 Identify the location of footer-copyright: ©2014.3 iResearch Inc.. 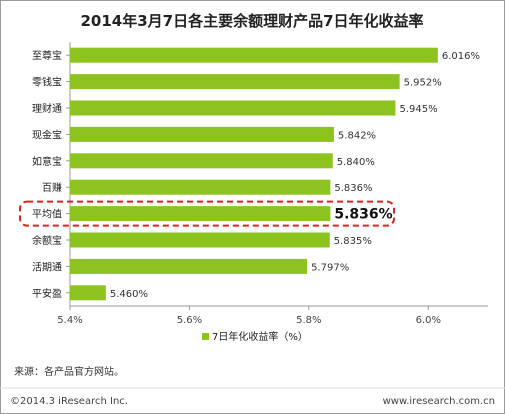
(69, 401).